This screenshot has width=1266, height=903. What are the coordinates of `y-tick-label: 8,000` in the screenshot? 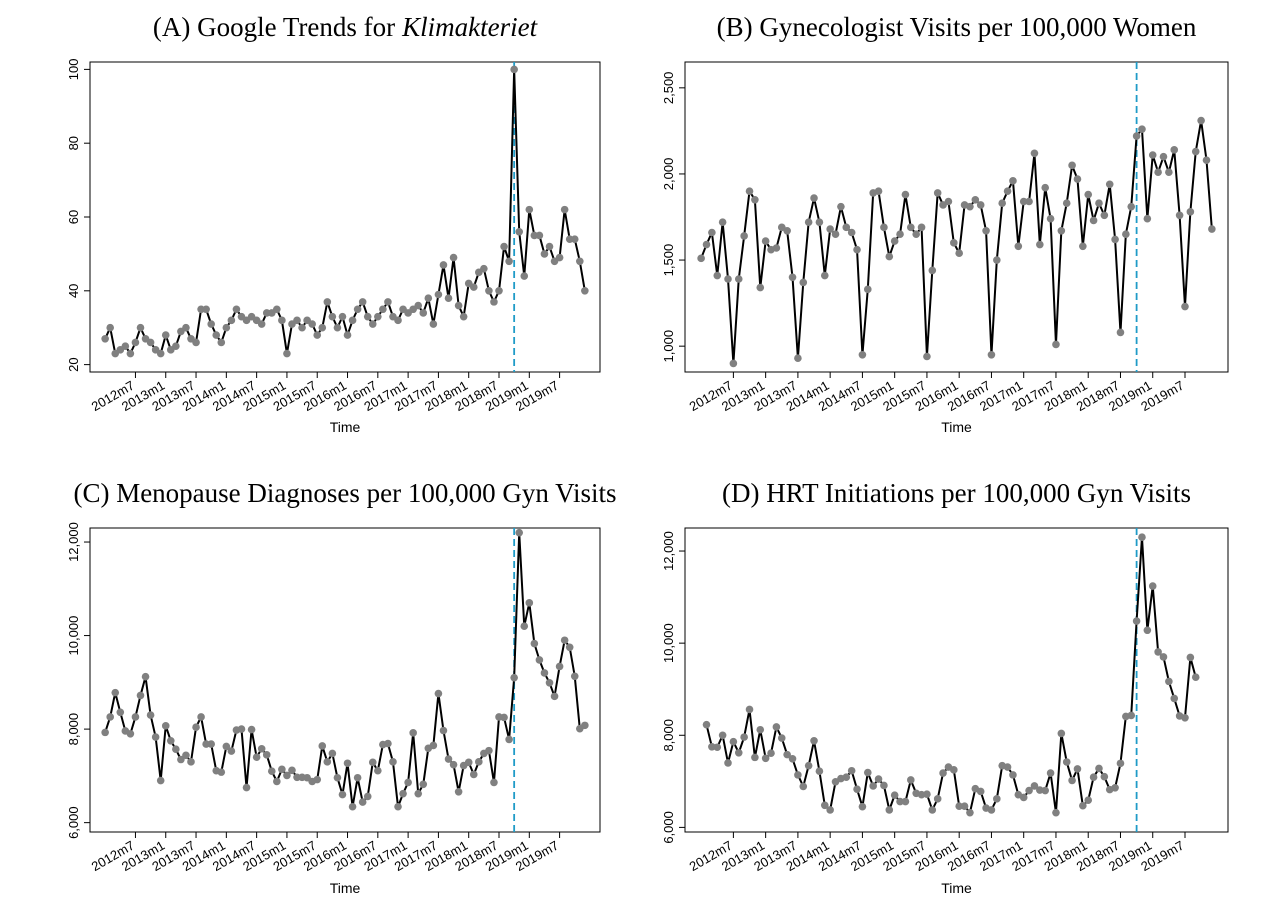 It's located at (73, 729).